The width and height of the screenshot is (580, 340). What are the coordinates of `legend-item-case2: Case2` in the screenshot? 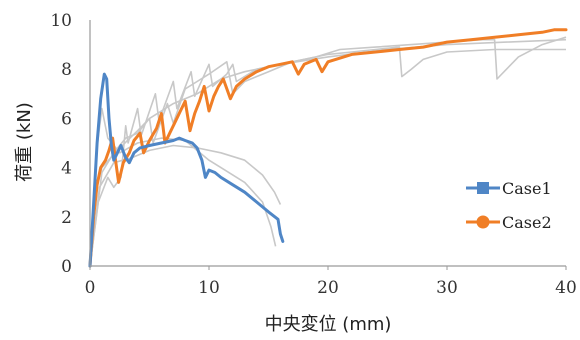 It's located at (509, 222).